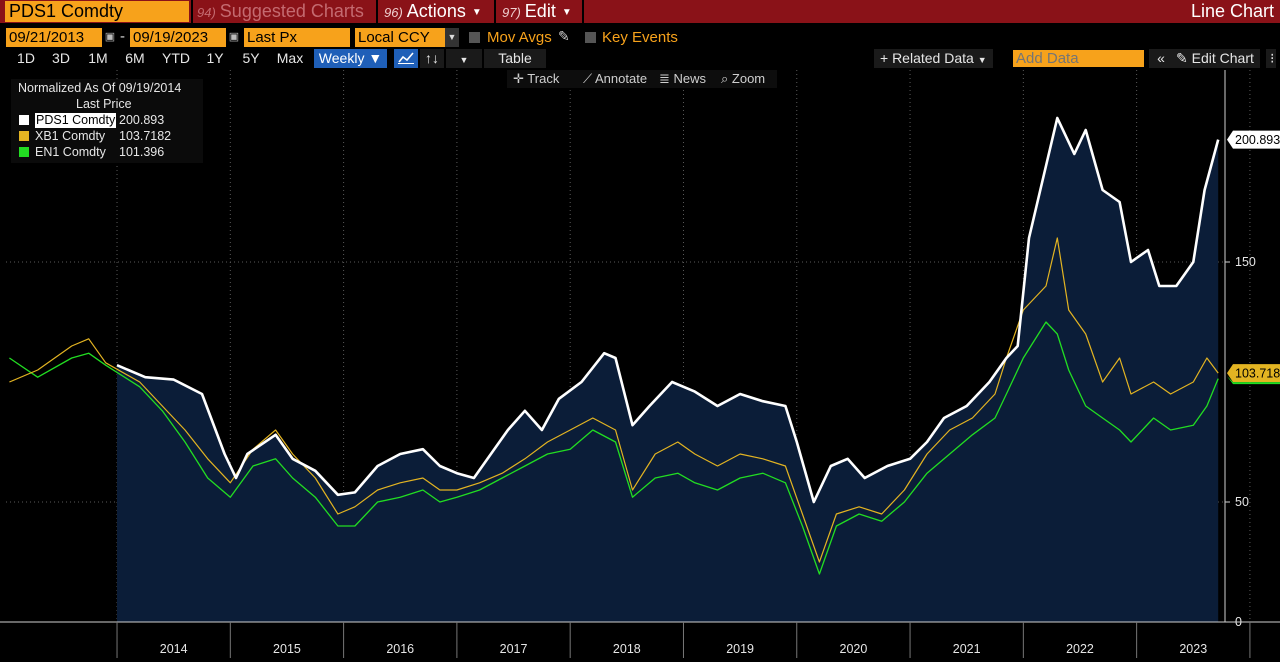 The height and width of the screenshot is (662, 1280). I want to click on menu-label: Suggested Charts, so click(291, 11).